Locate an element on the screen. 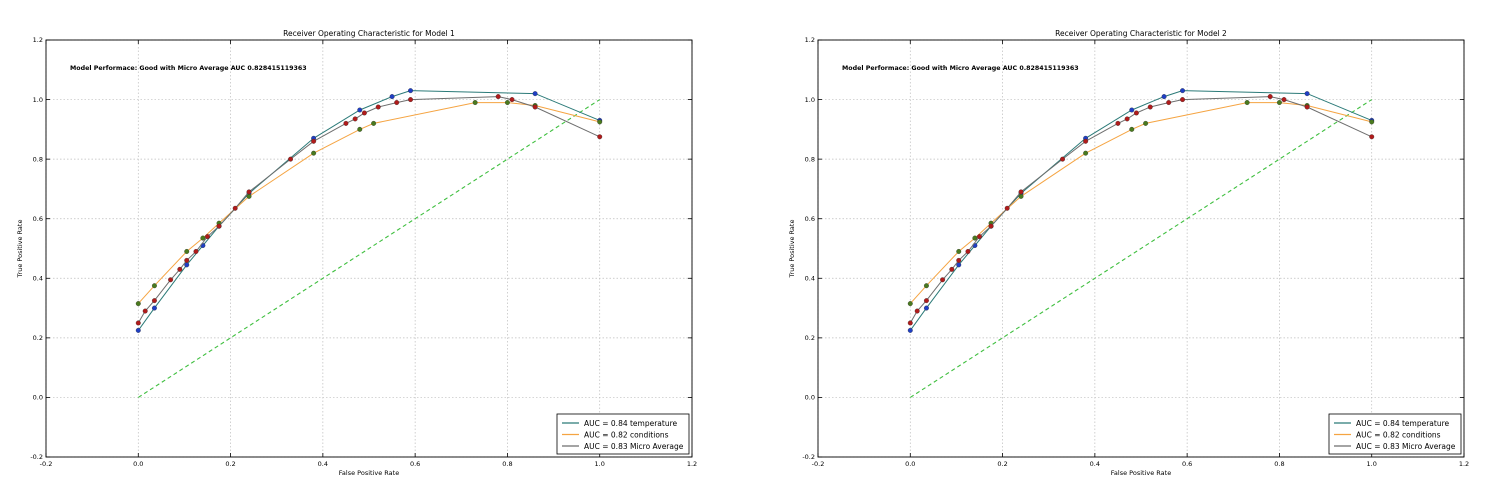 The height and width of the screenshot is (499, 1500). y-tick-label: 1.0 is located at coordinates (810, 100).